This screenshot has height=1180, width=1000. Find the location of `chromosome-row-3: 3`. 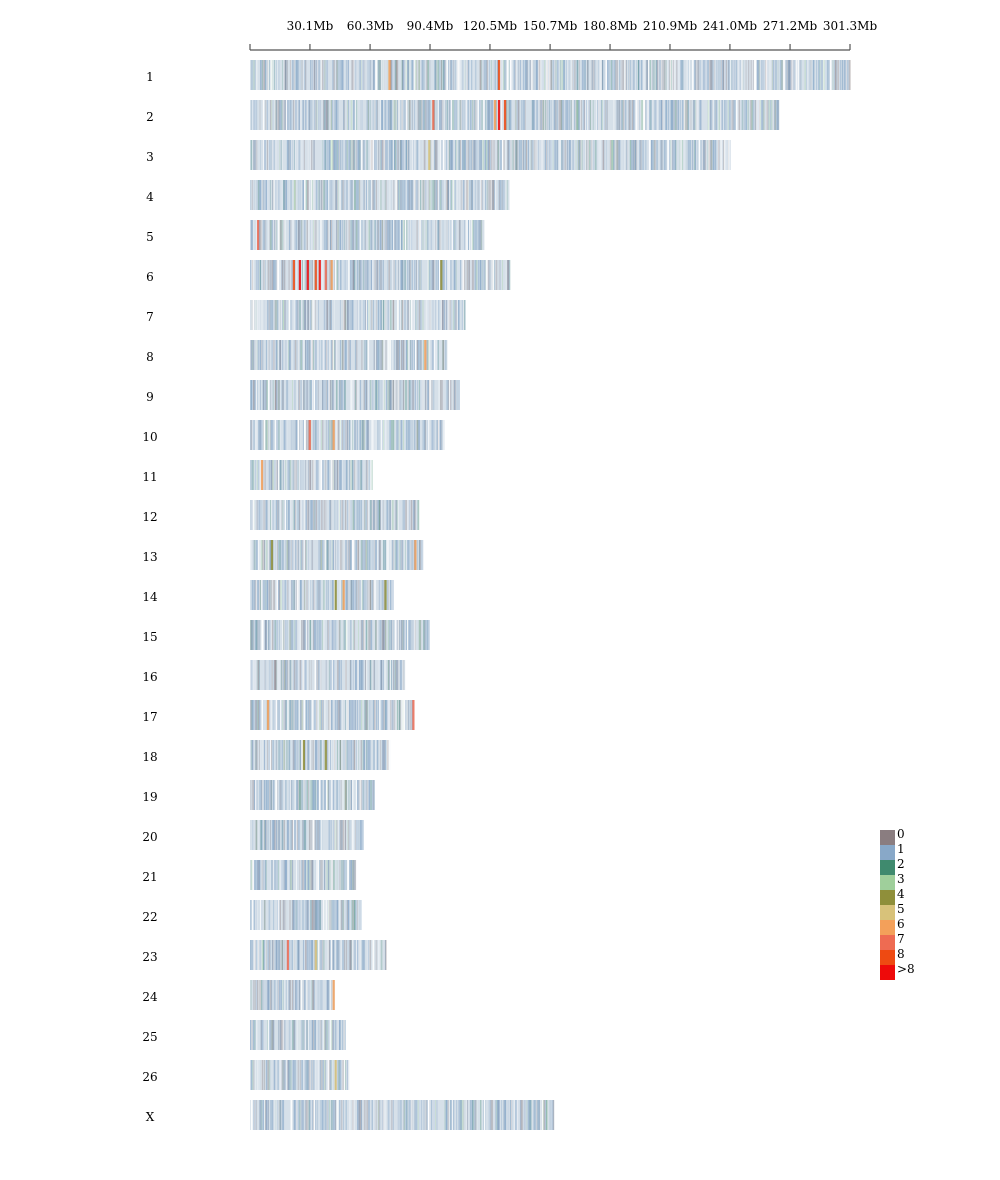

chromosome-row-3: 3 is located at coordinates (438, 155).